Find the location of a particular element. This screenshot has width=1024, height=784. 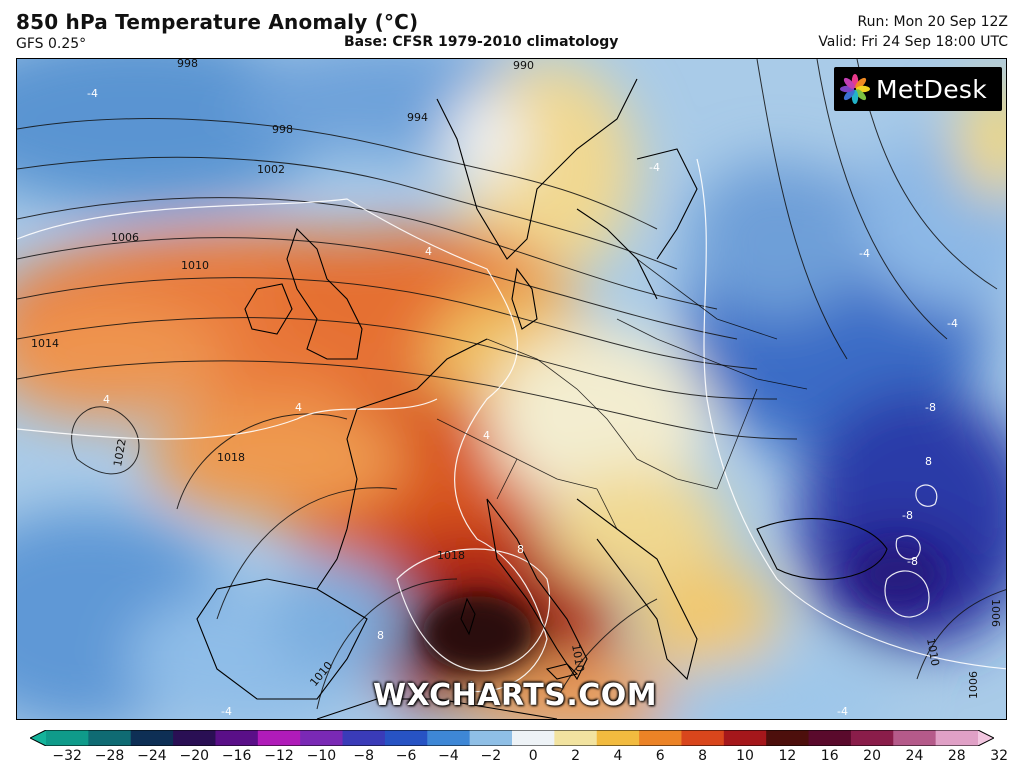

colorbar-tick-label: −10 is located at coordinates (321, 756).